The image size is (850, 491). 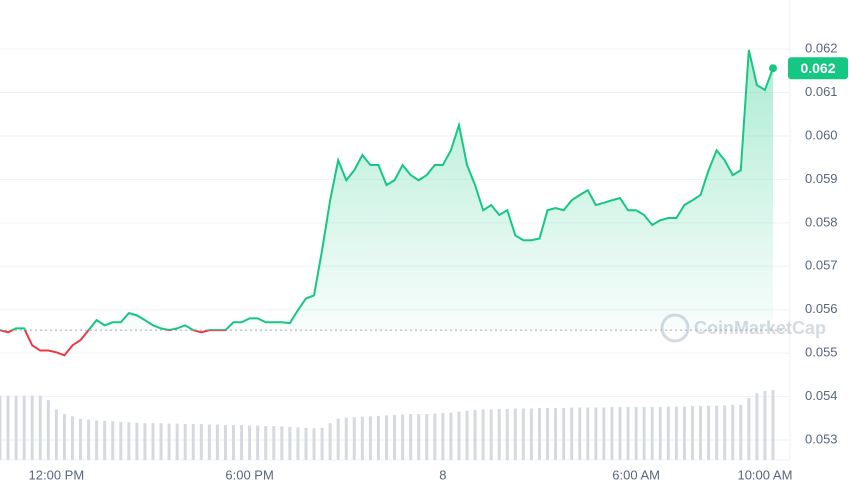 I want to click on current-point, so click(x=773, y=68).